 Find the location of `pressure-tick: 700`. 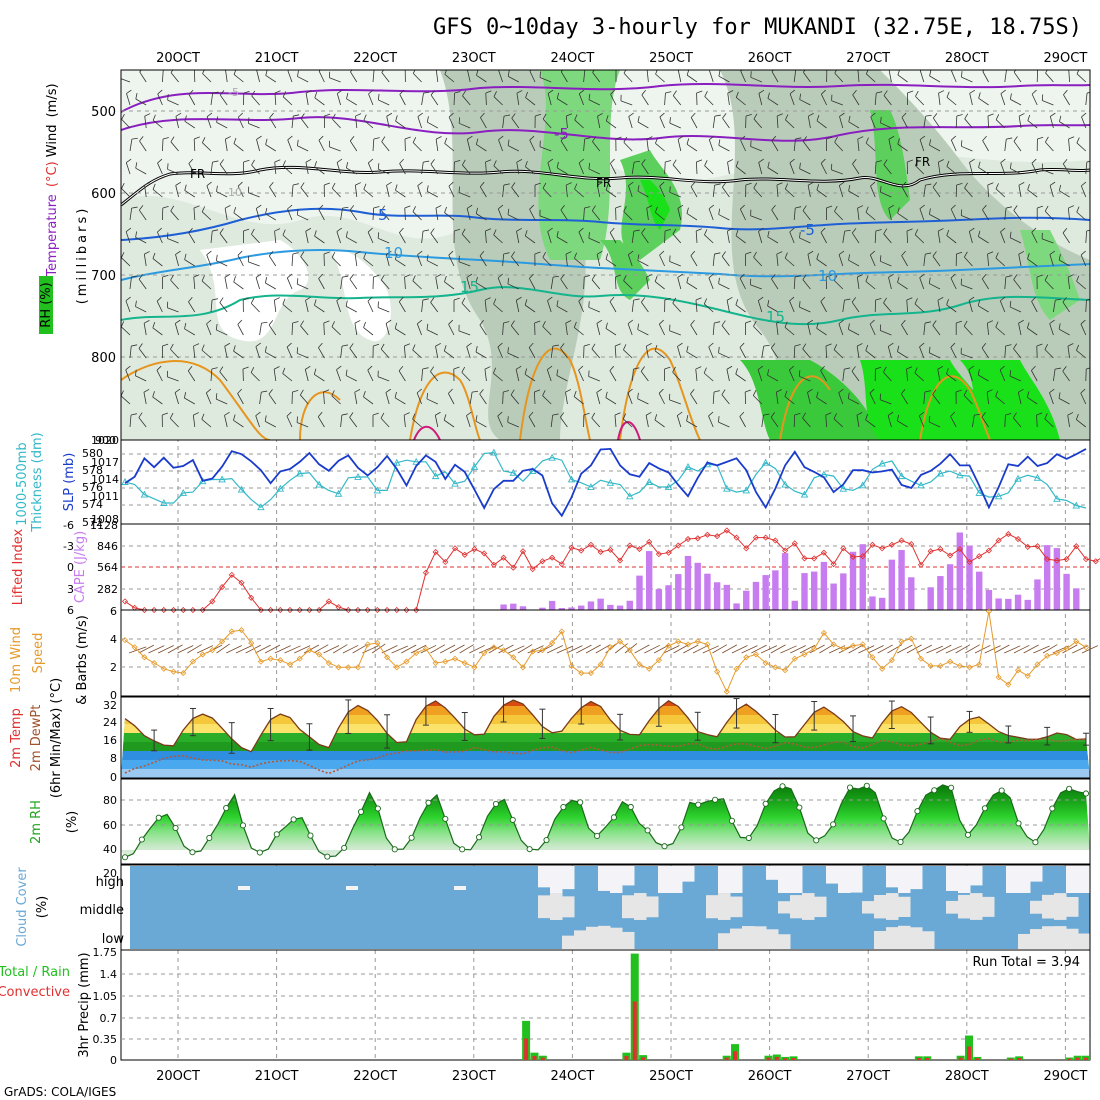

pressure-tick: 700 is located at coordinates (103, 276).